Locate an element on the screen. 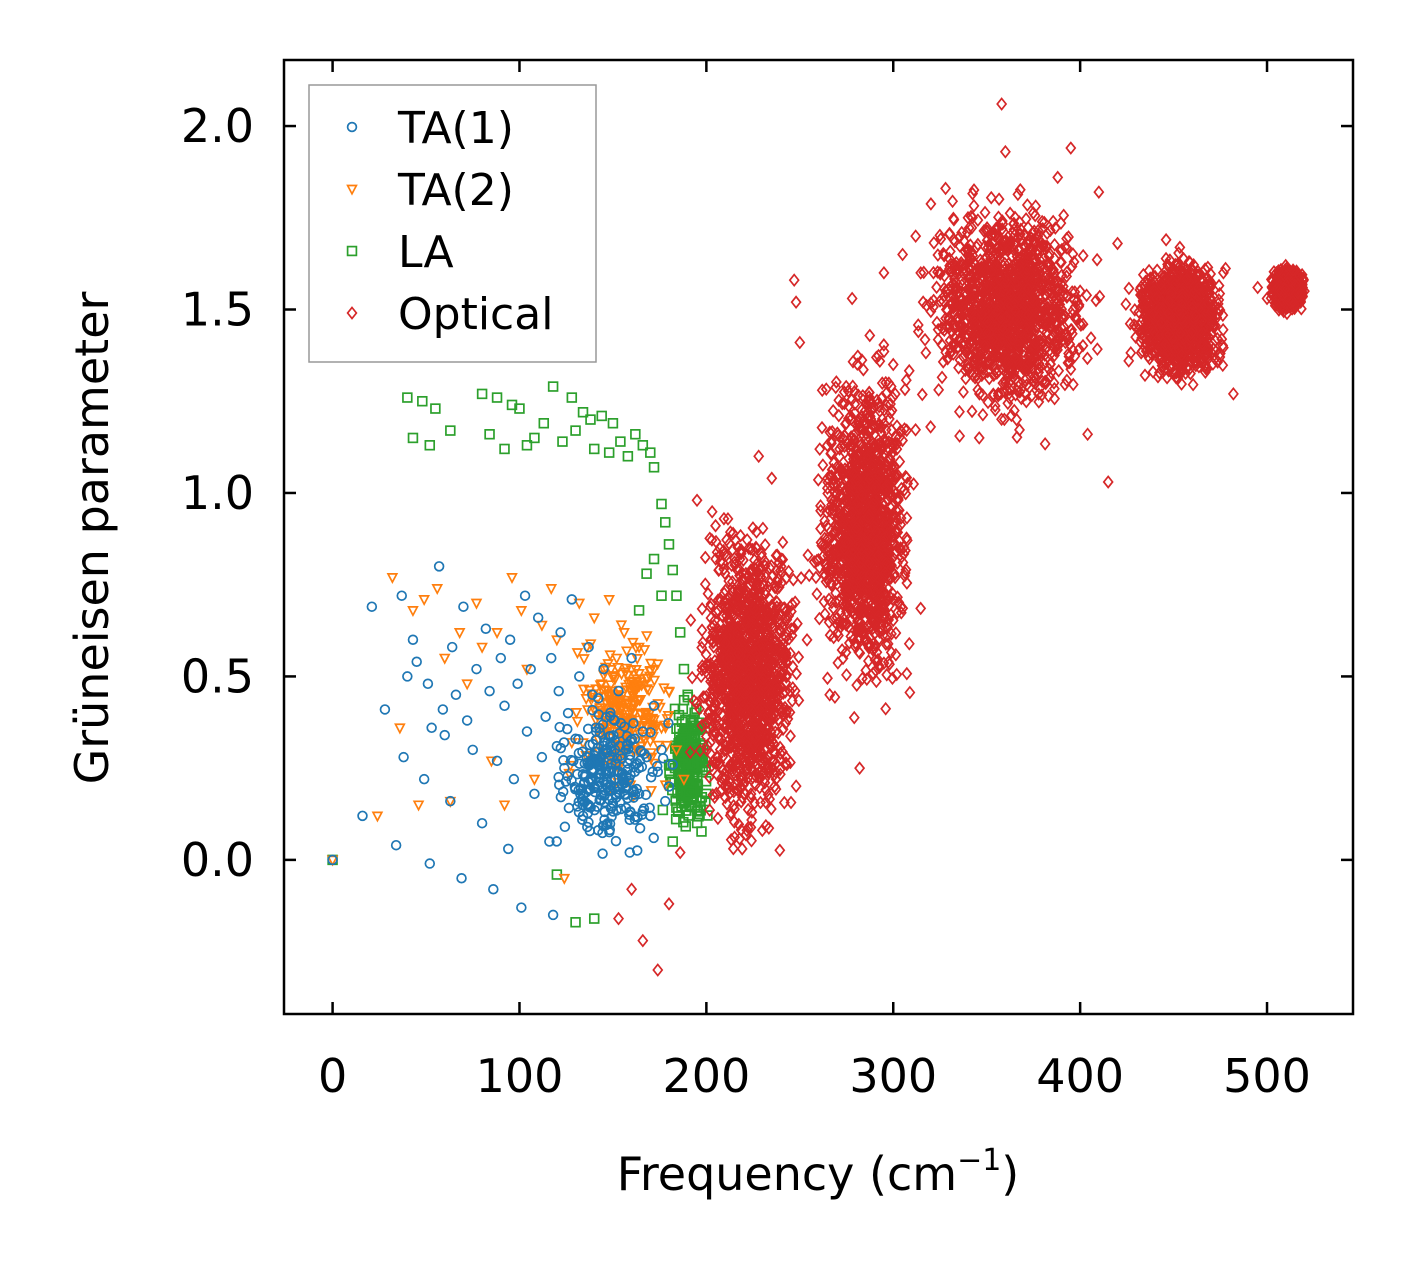 This screenshot has width=1413, height=1269. series-ta-2- is located at coordinates (508, 728).